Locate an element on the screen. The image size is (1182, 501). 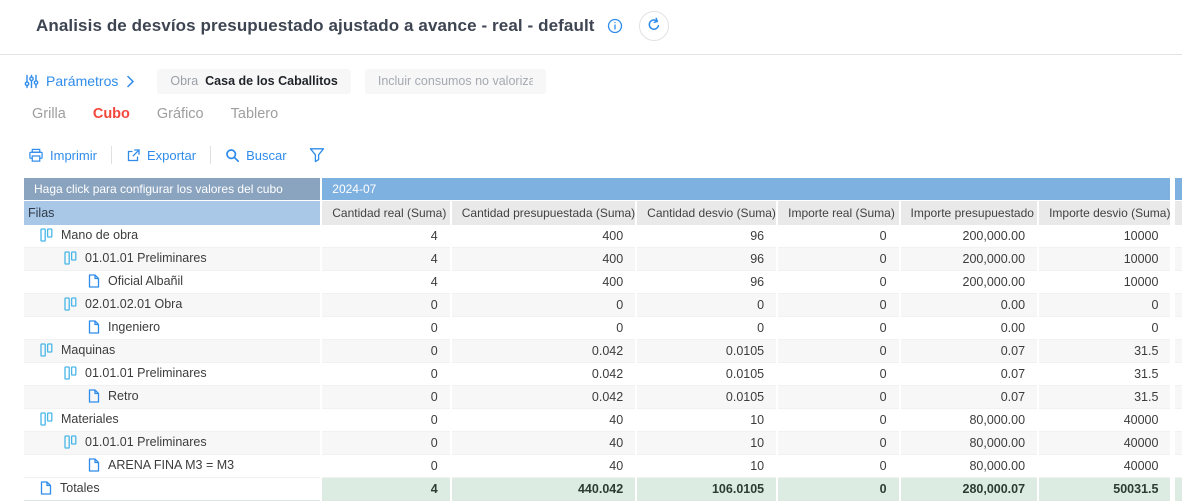
filter-button is located at coordinates (320, 155).